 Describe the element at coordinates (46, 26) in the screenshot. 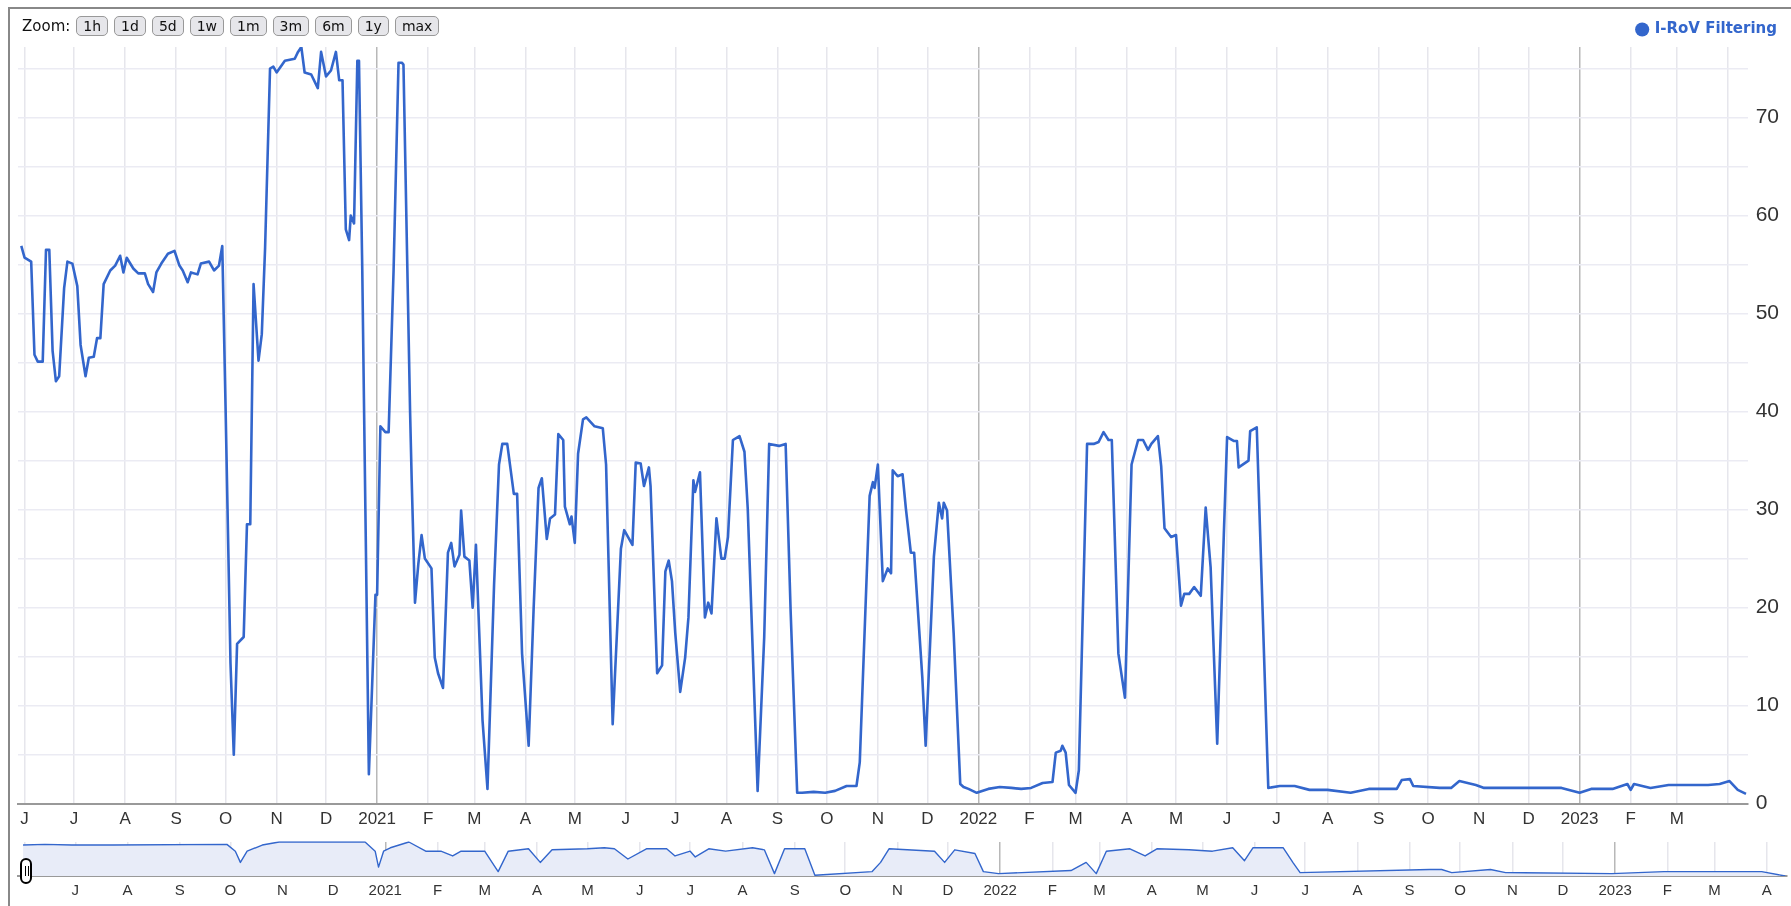

I see `text: Zoom:` at that location.